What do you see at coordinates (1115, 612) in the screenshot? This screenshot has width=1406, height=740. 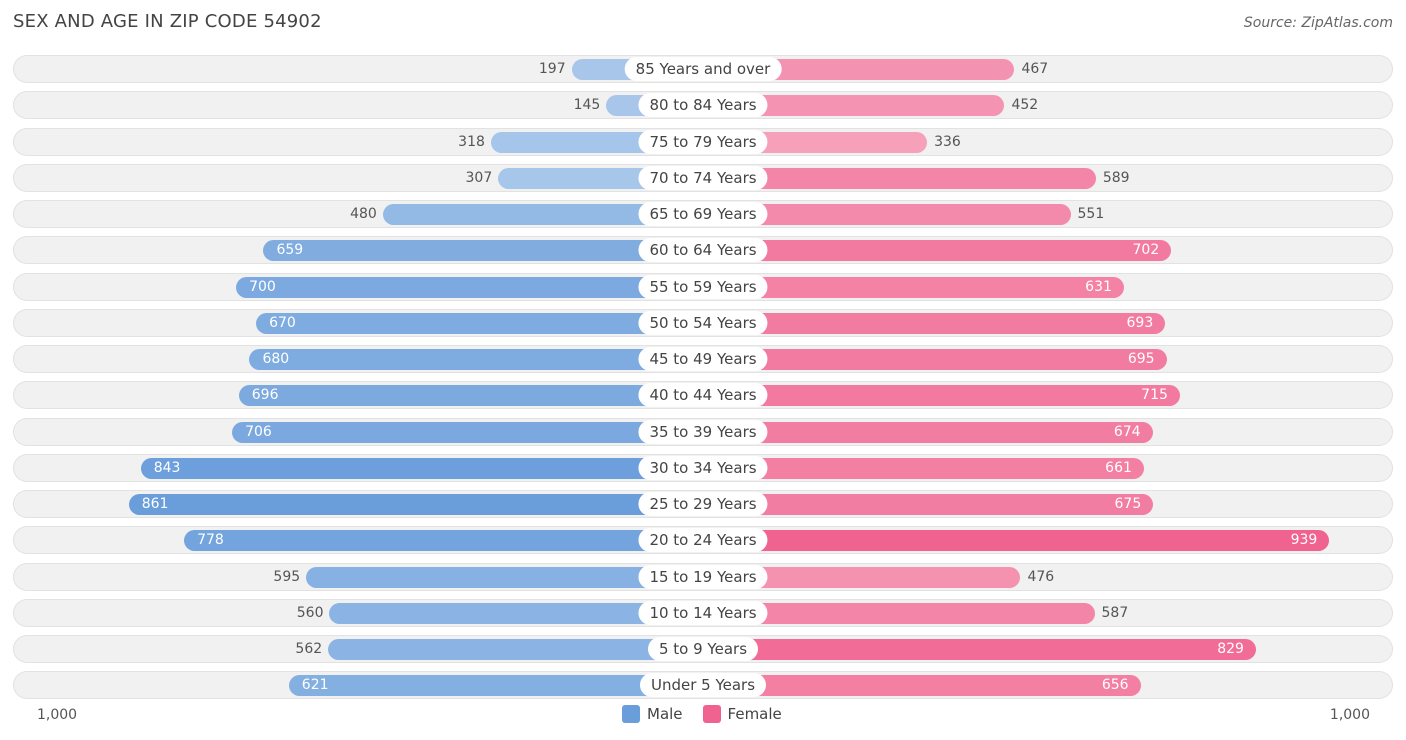 I see `value-label-female: 587` at bounding box center [1115, 612].